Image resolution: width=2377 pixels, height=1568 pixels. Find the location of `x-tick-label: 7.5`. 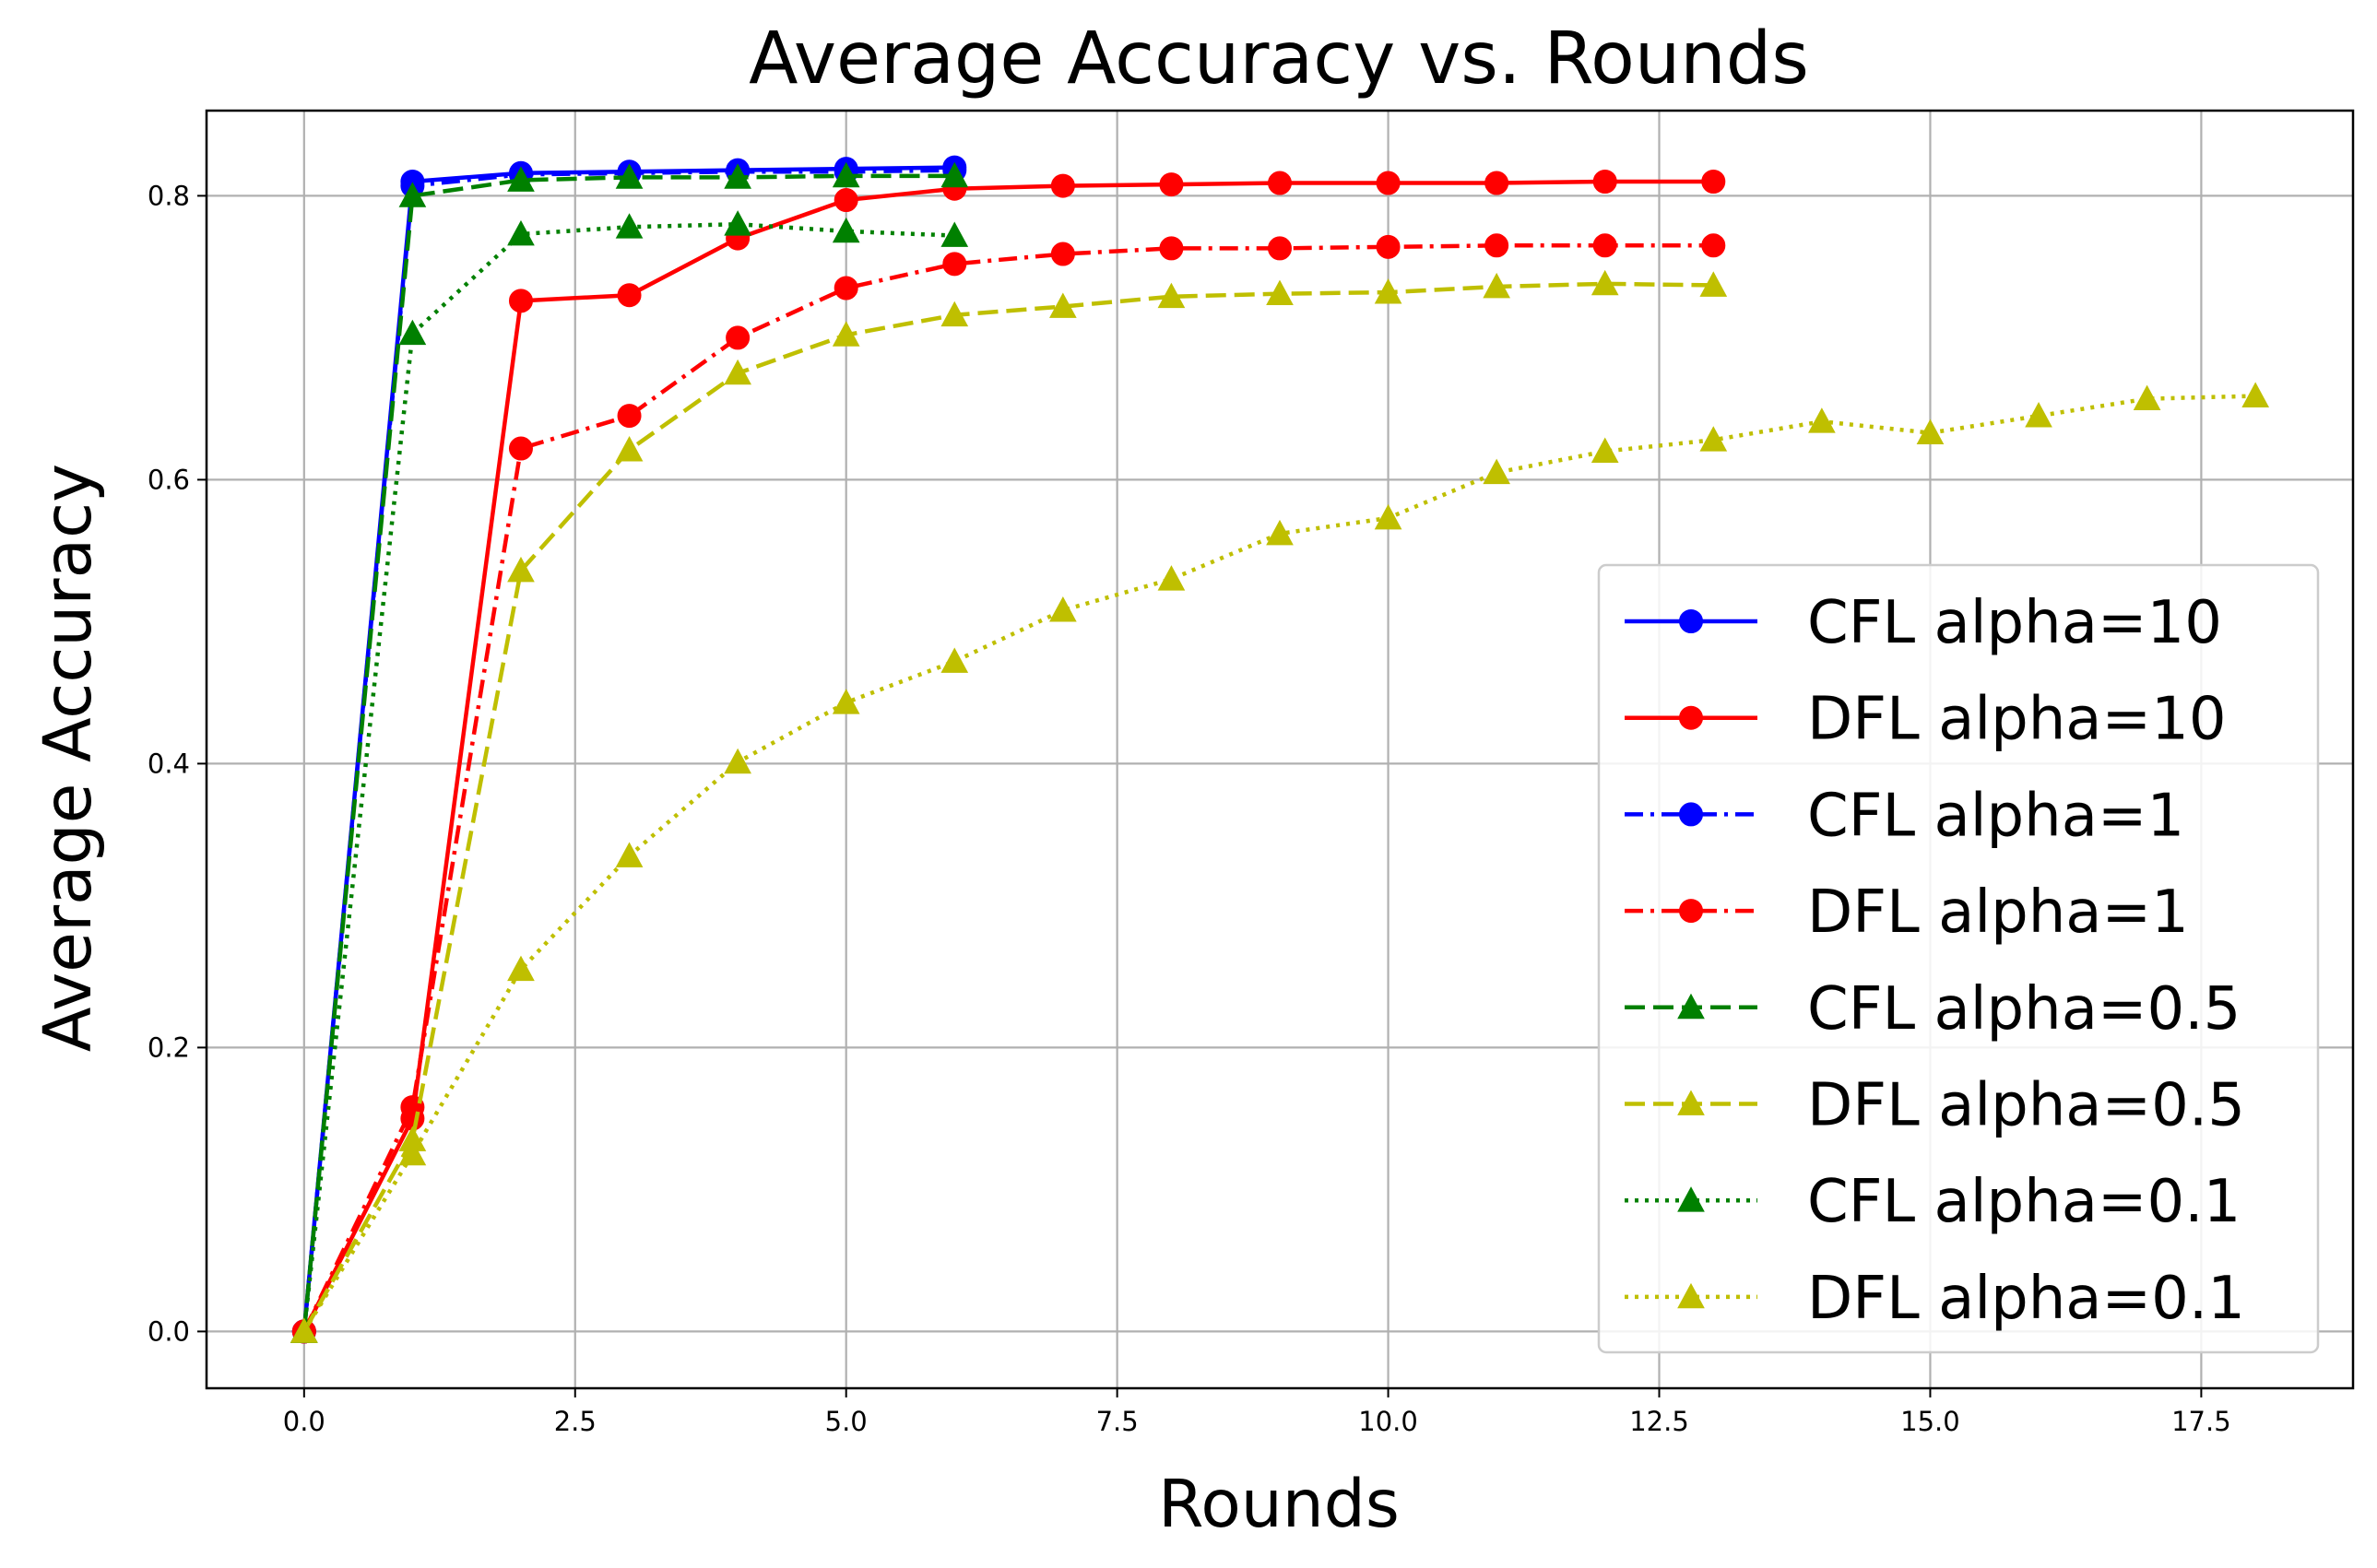

x-tick-label: 7.5 is located at coordinates (1117, 1421).